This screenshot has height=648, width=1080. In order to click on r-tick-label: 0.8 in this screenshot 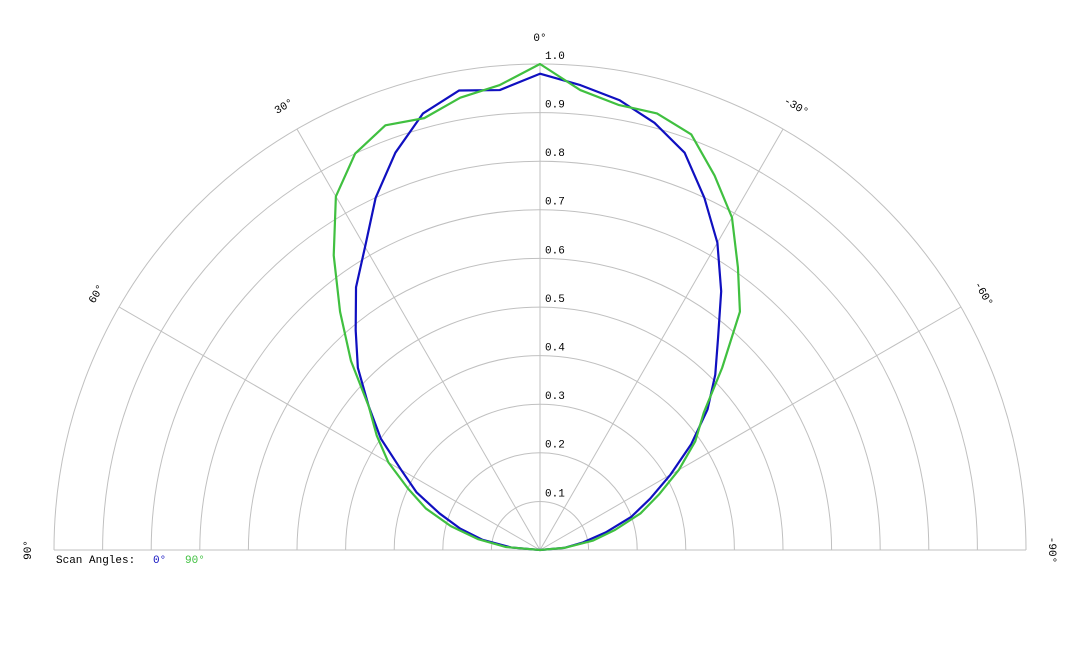, I will do `click(555, 154)`.